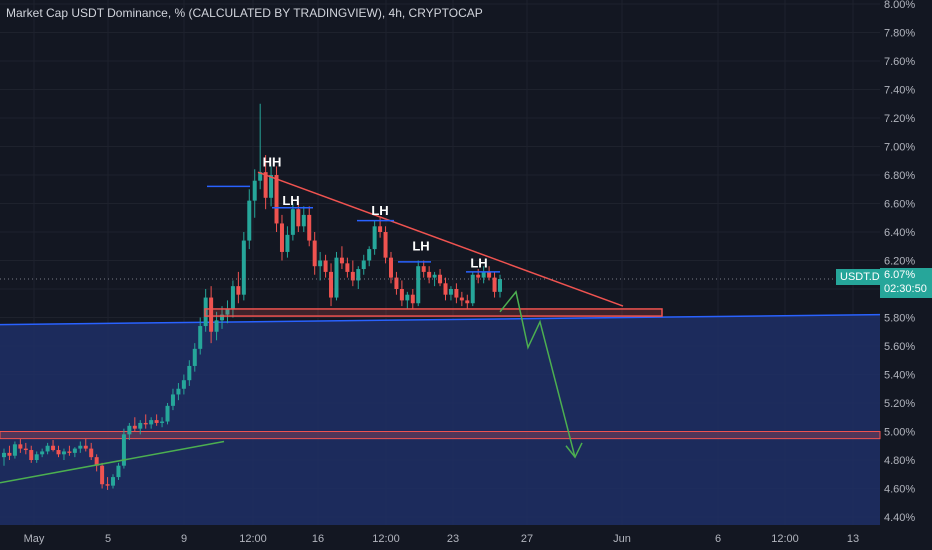 Image resolution: width=932 pixels, height=550 pixels. Describe the element at coordinates (899, 319) in the screenshot. I see `y-axis-tick-label: 5.80%` at that location.